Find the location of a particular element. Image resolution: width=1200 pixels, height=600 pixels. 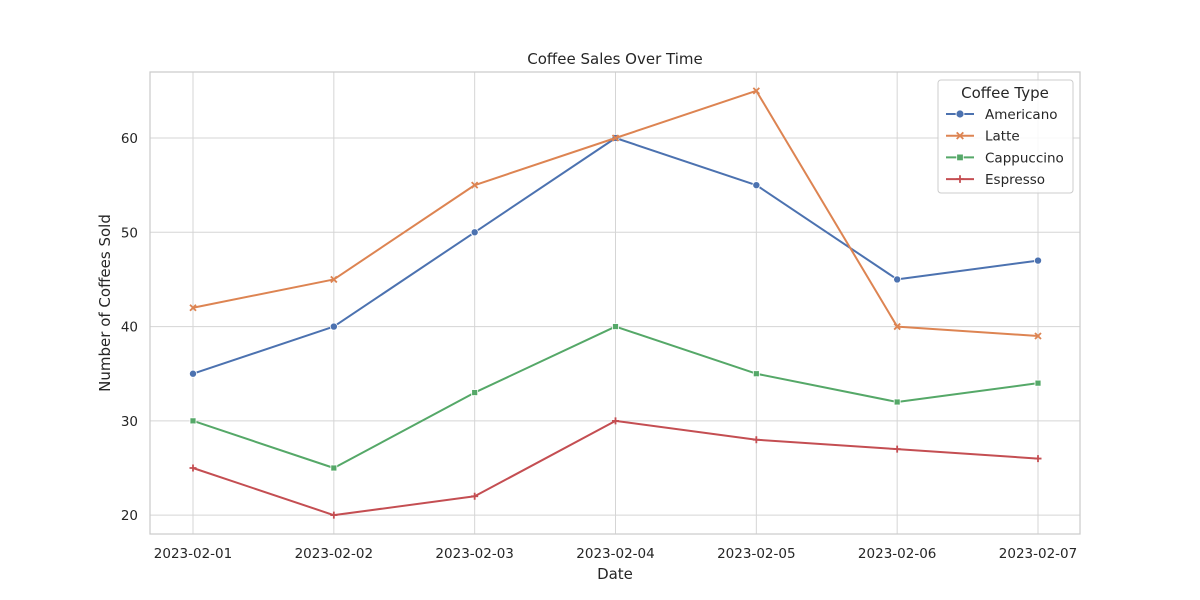

x-tick-label: 2023-02-02 is located at coordinates (334, 554).